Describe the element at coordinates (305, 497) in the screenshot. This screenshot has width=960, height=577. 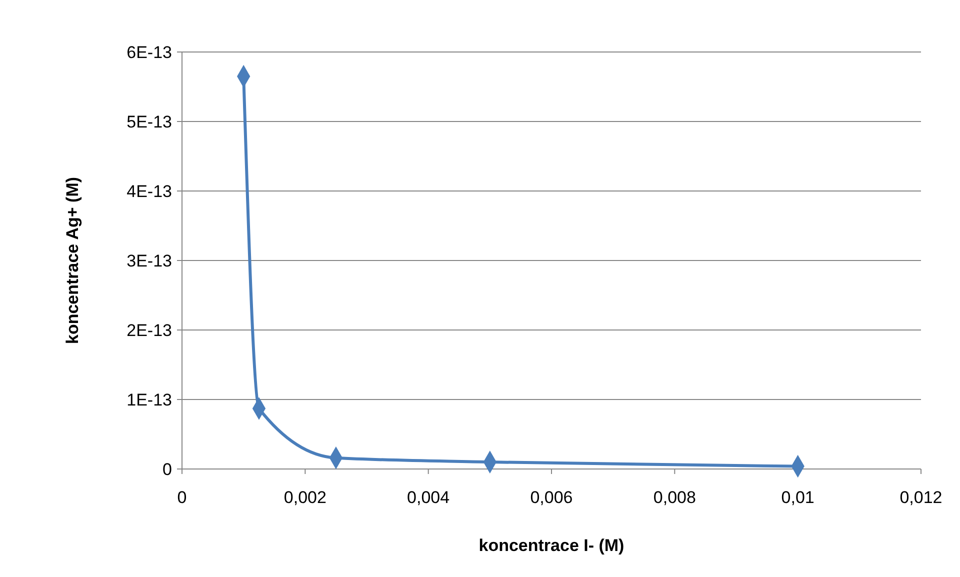
I see `x-tick-label: 0,002` at that location.